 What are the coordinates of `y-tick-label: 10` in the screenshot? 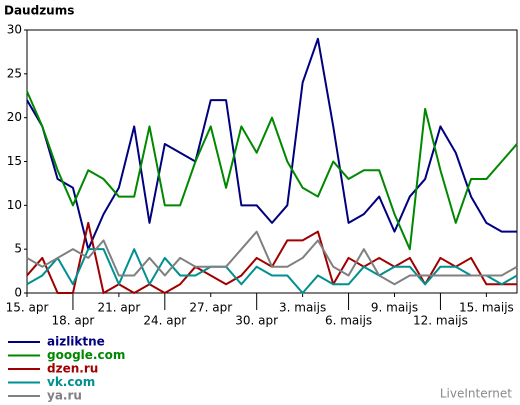 It's located at (14, 205).